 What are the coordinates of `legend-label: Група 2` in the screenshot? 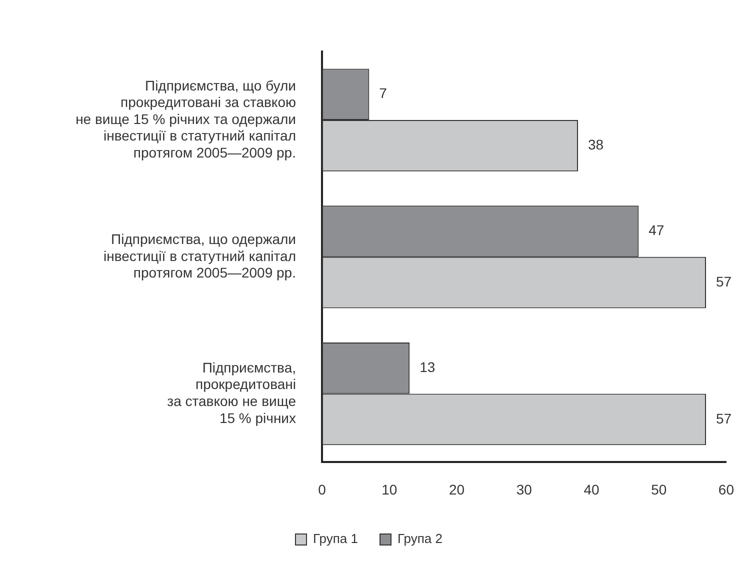 It's located at (420, 538).